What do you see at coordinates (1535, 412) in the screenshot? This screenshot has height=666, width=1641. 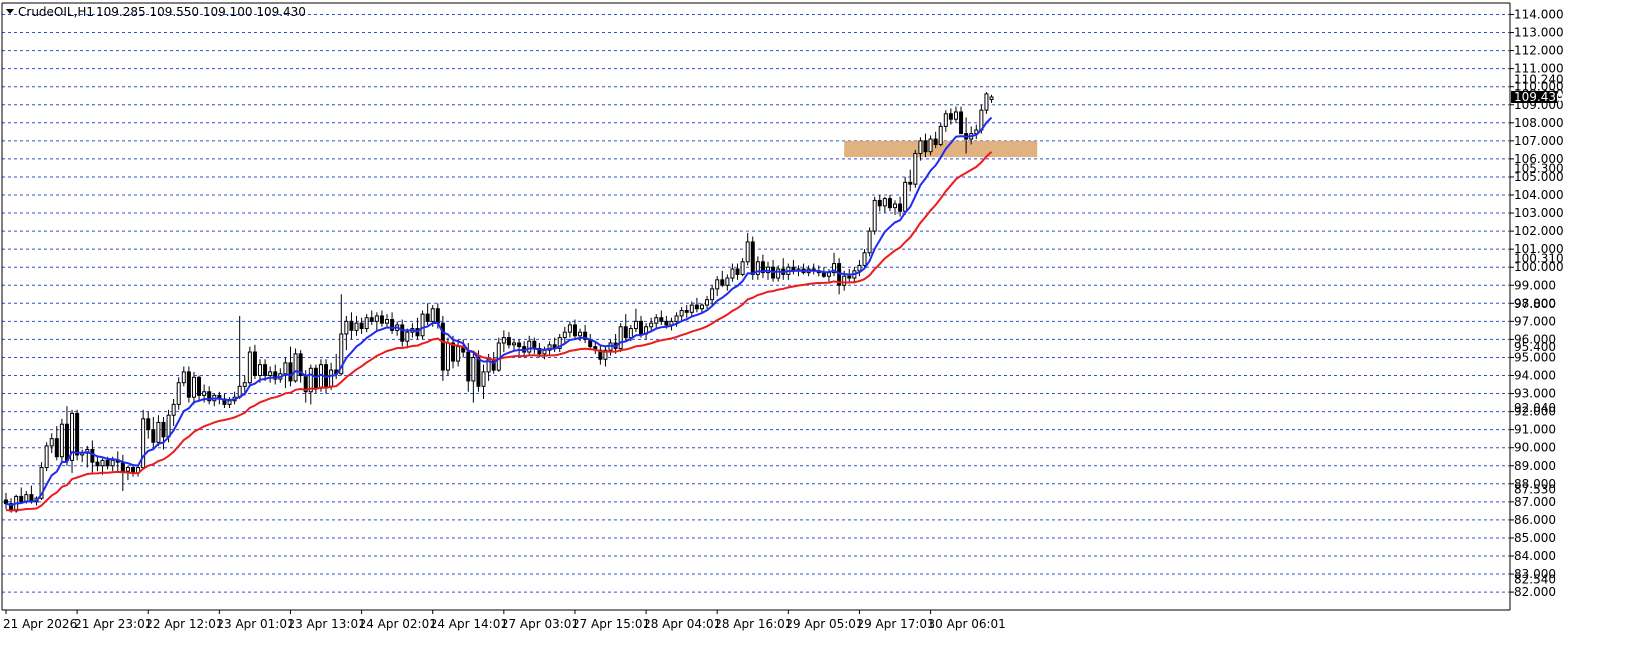 I see `y-tick-label: 92.000` at bounding box center [1535, 412].